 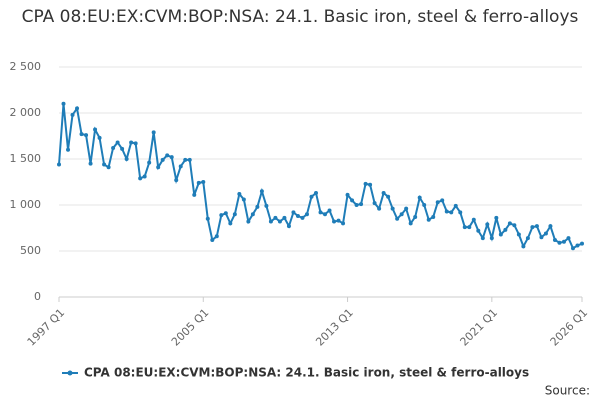 I want to click on x-tick-label: 2005 Q1, so click(x=190, y=327).